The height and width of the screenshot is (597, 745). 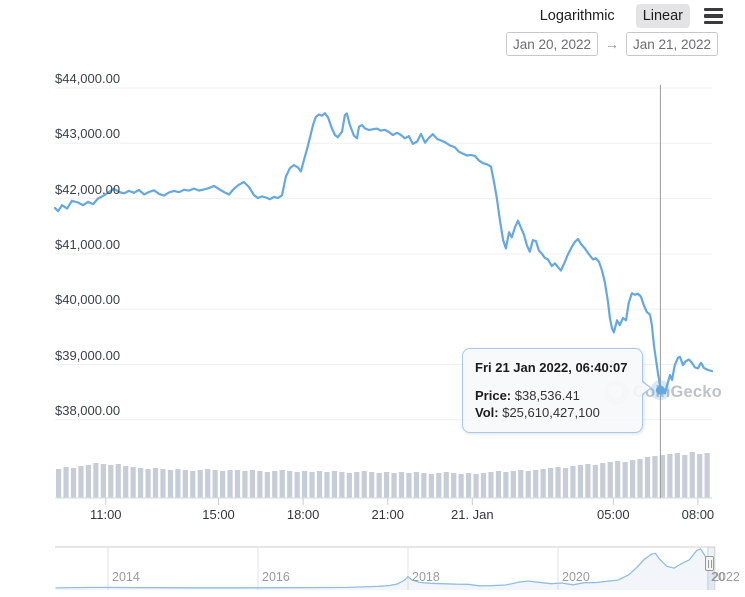 What do you see at coordinates (88, 244) in the screenshot?
I see `y-axis-label: $41,000.00` at bounding box center [88, 244].